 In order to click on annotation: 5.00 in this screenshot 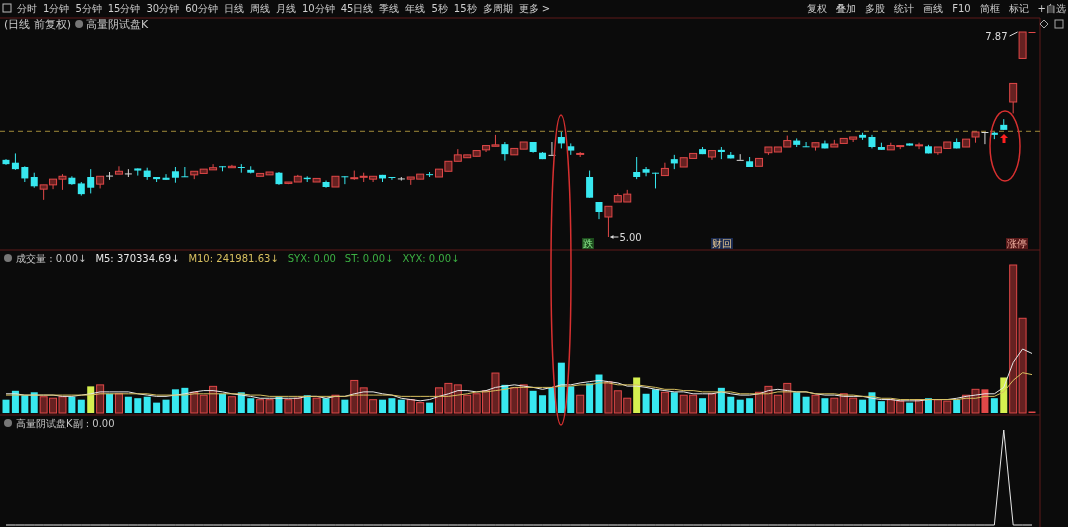, I will do `click(630, 237)`.